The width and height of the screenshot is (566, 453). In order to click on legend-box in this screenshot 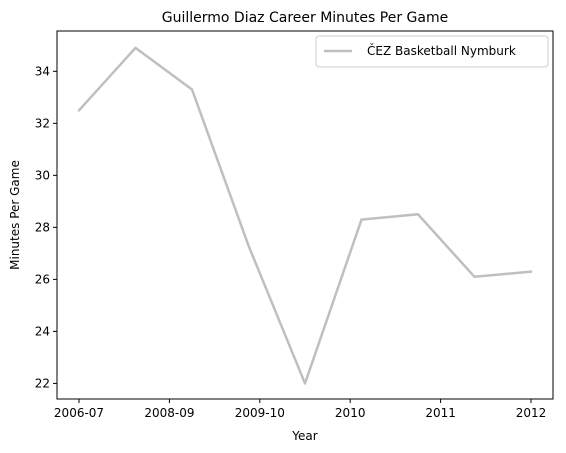, I will do `click(432, 51)`.